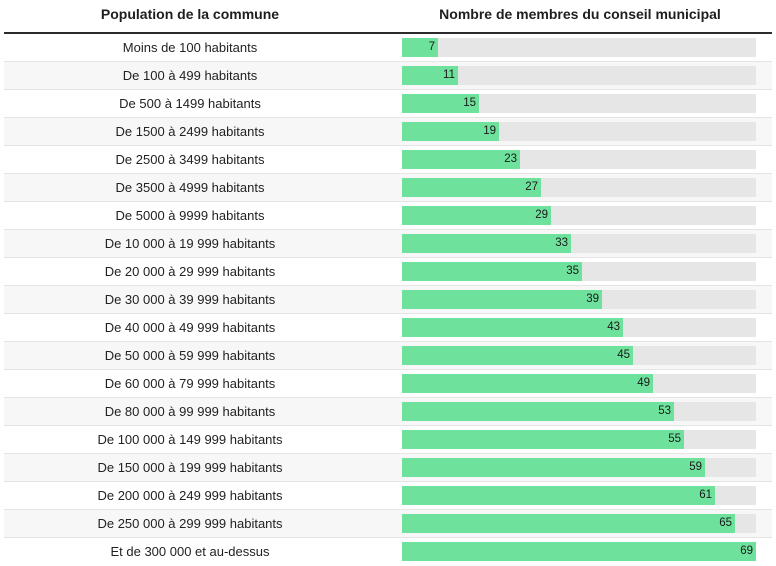 The height and width of the screenshot is (566, 776). What do you see at coordinates (527, 383) in the screenshot?
I see `council-members-bar: 49` at bounding box center [527, 383].